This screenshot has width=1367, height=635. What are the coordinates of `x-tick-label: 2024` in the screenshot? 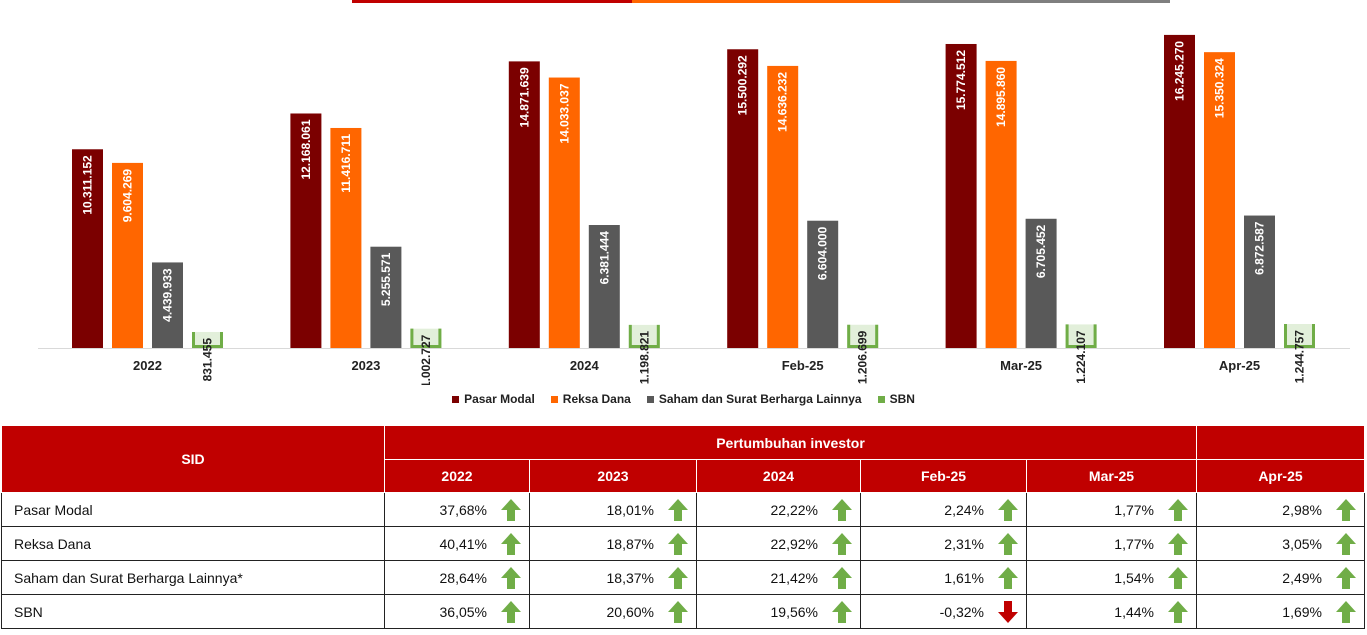 It's located at (585, 365).